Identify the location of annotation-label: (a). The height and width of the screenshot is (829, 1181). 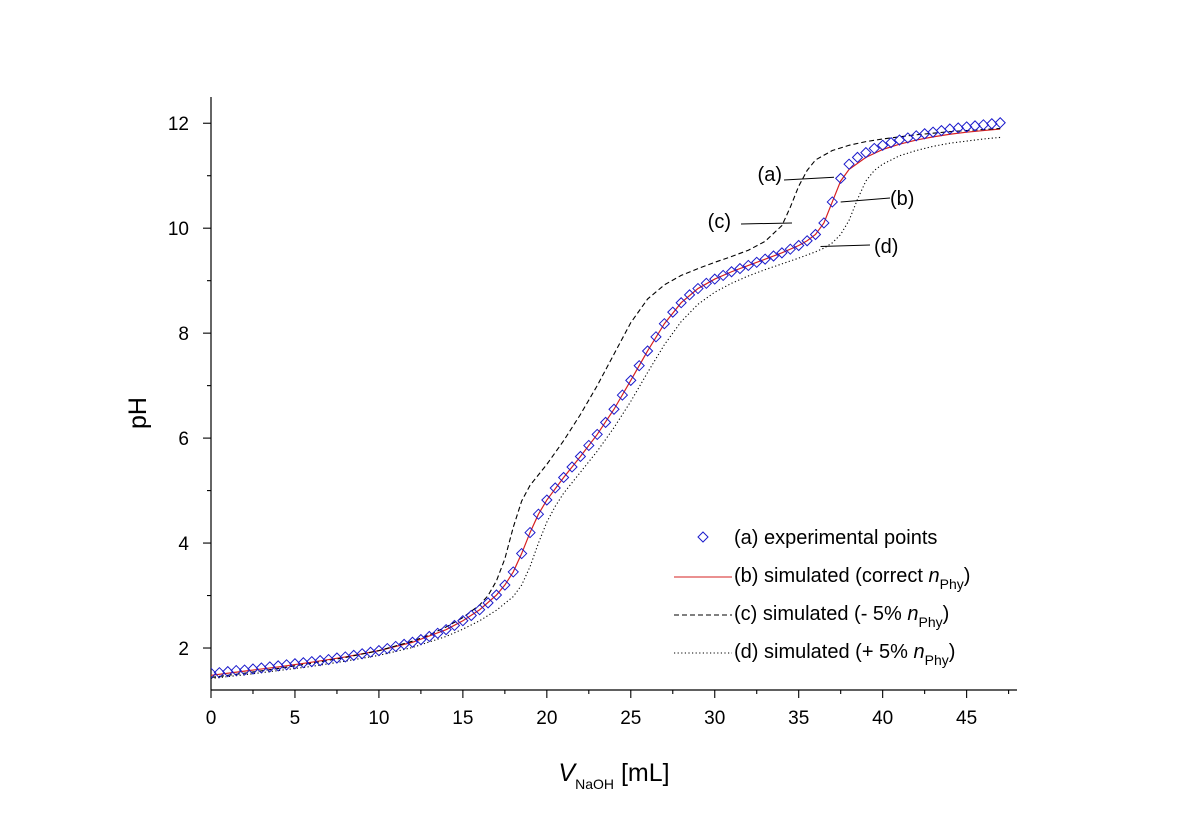
(770, 175).